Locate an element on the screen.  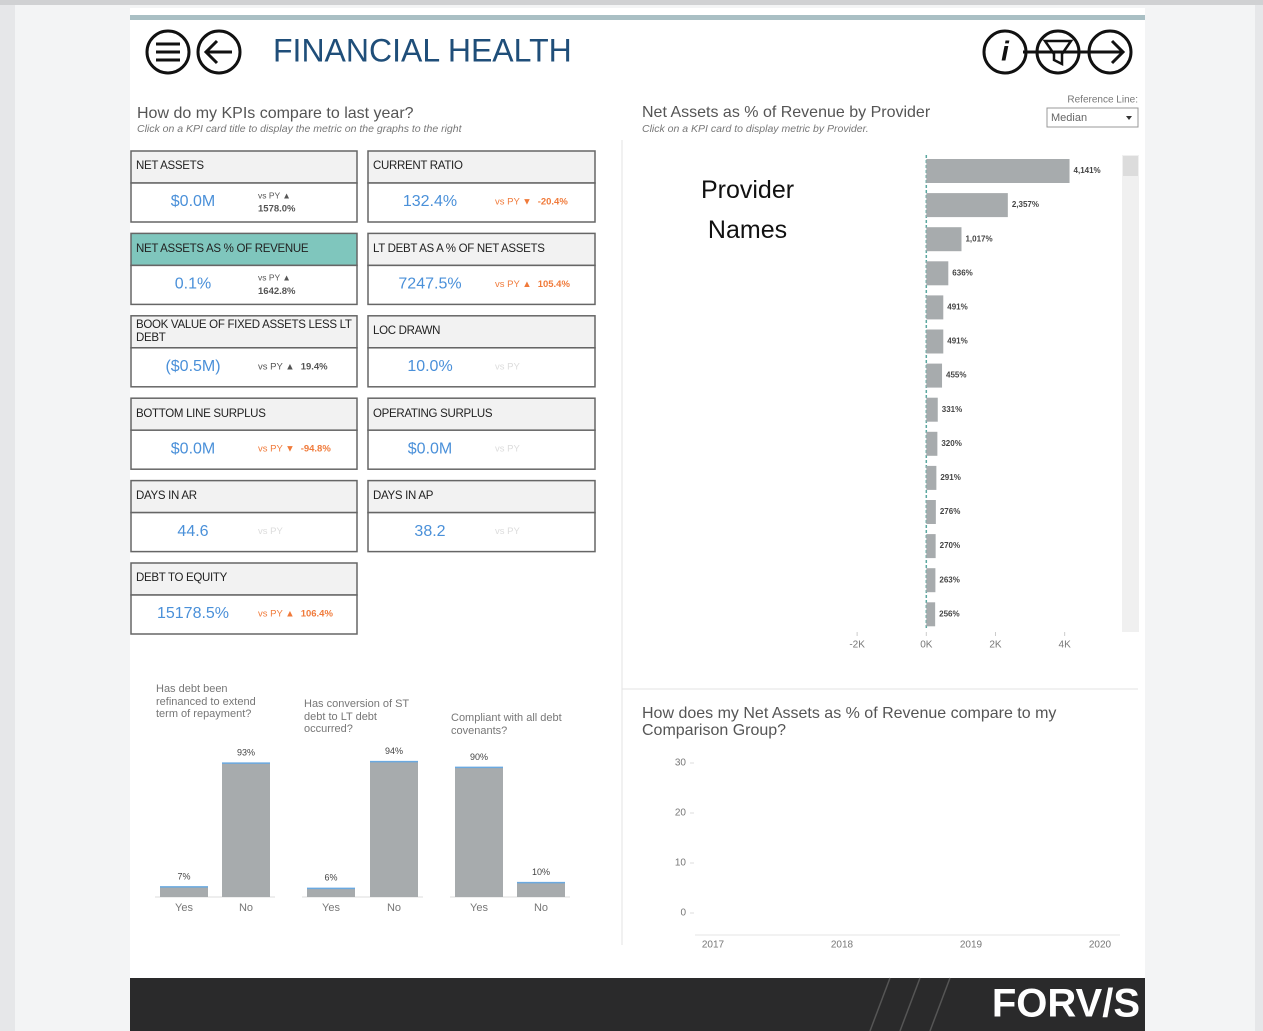
back-button is located at coordinates (219, 52).